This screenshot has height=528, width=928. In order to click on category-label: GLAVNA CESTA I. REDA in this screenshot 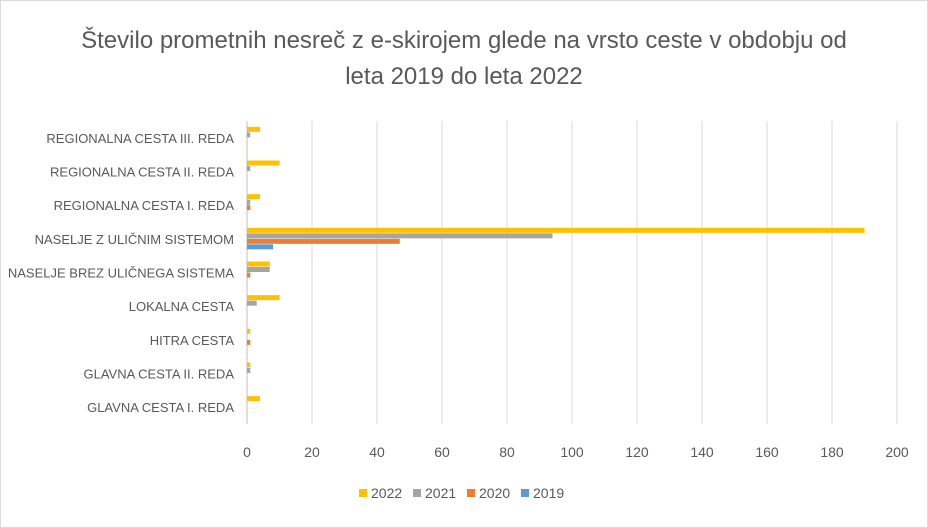, I will do `click(160, 407)`.